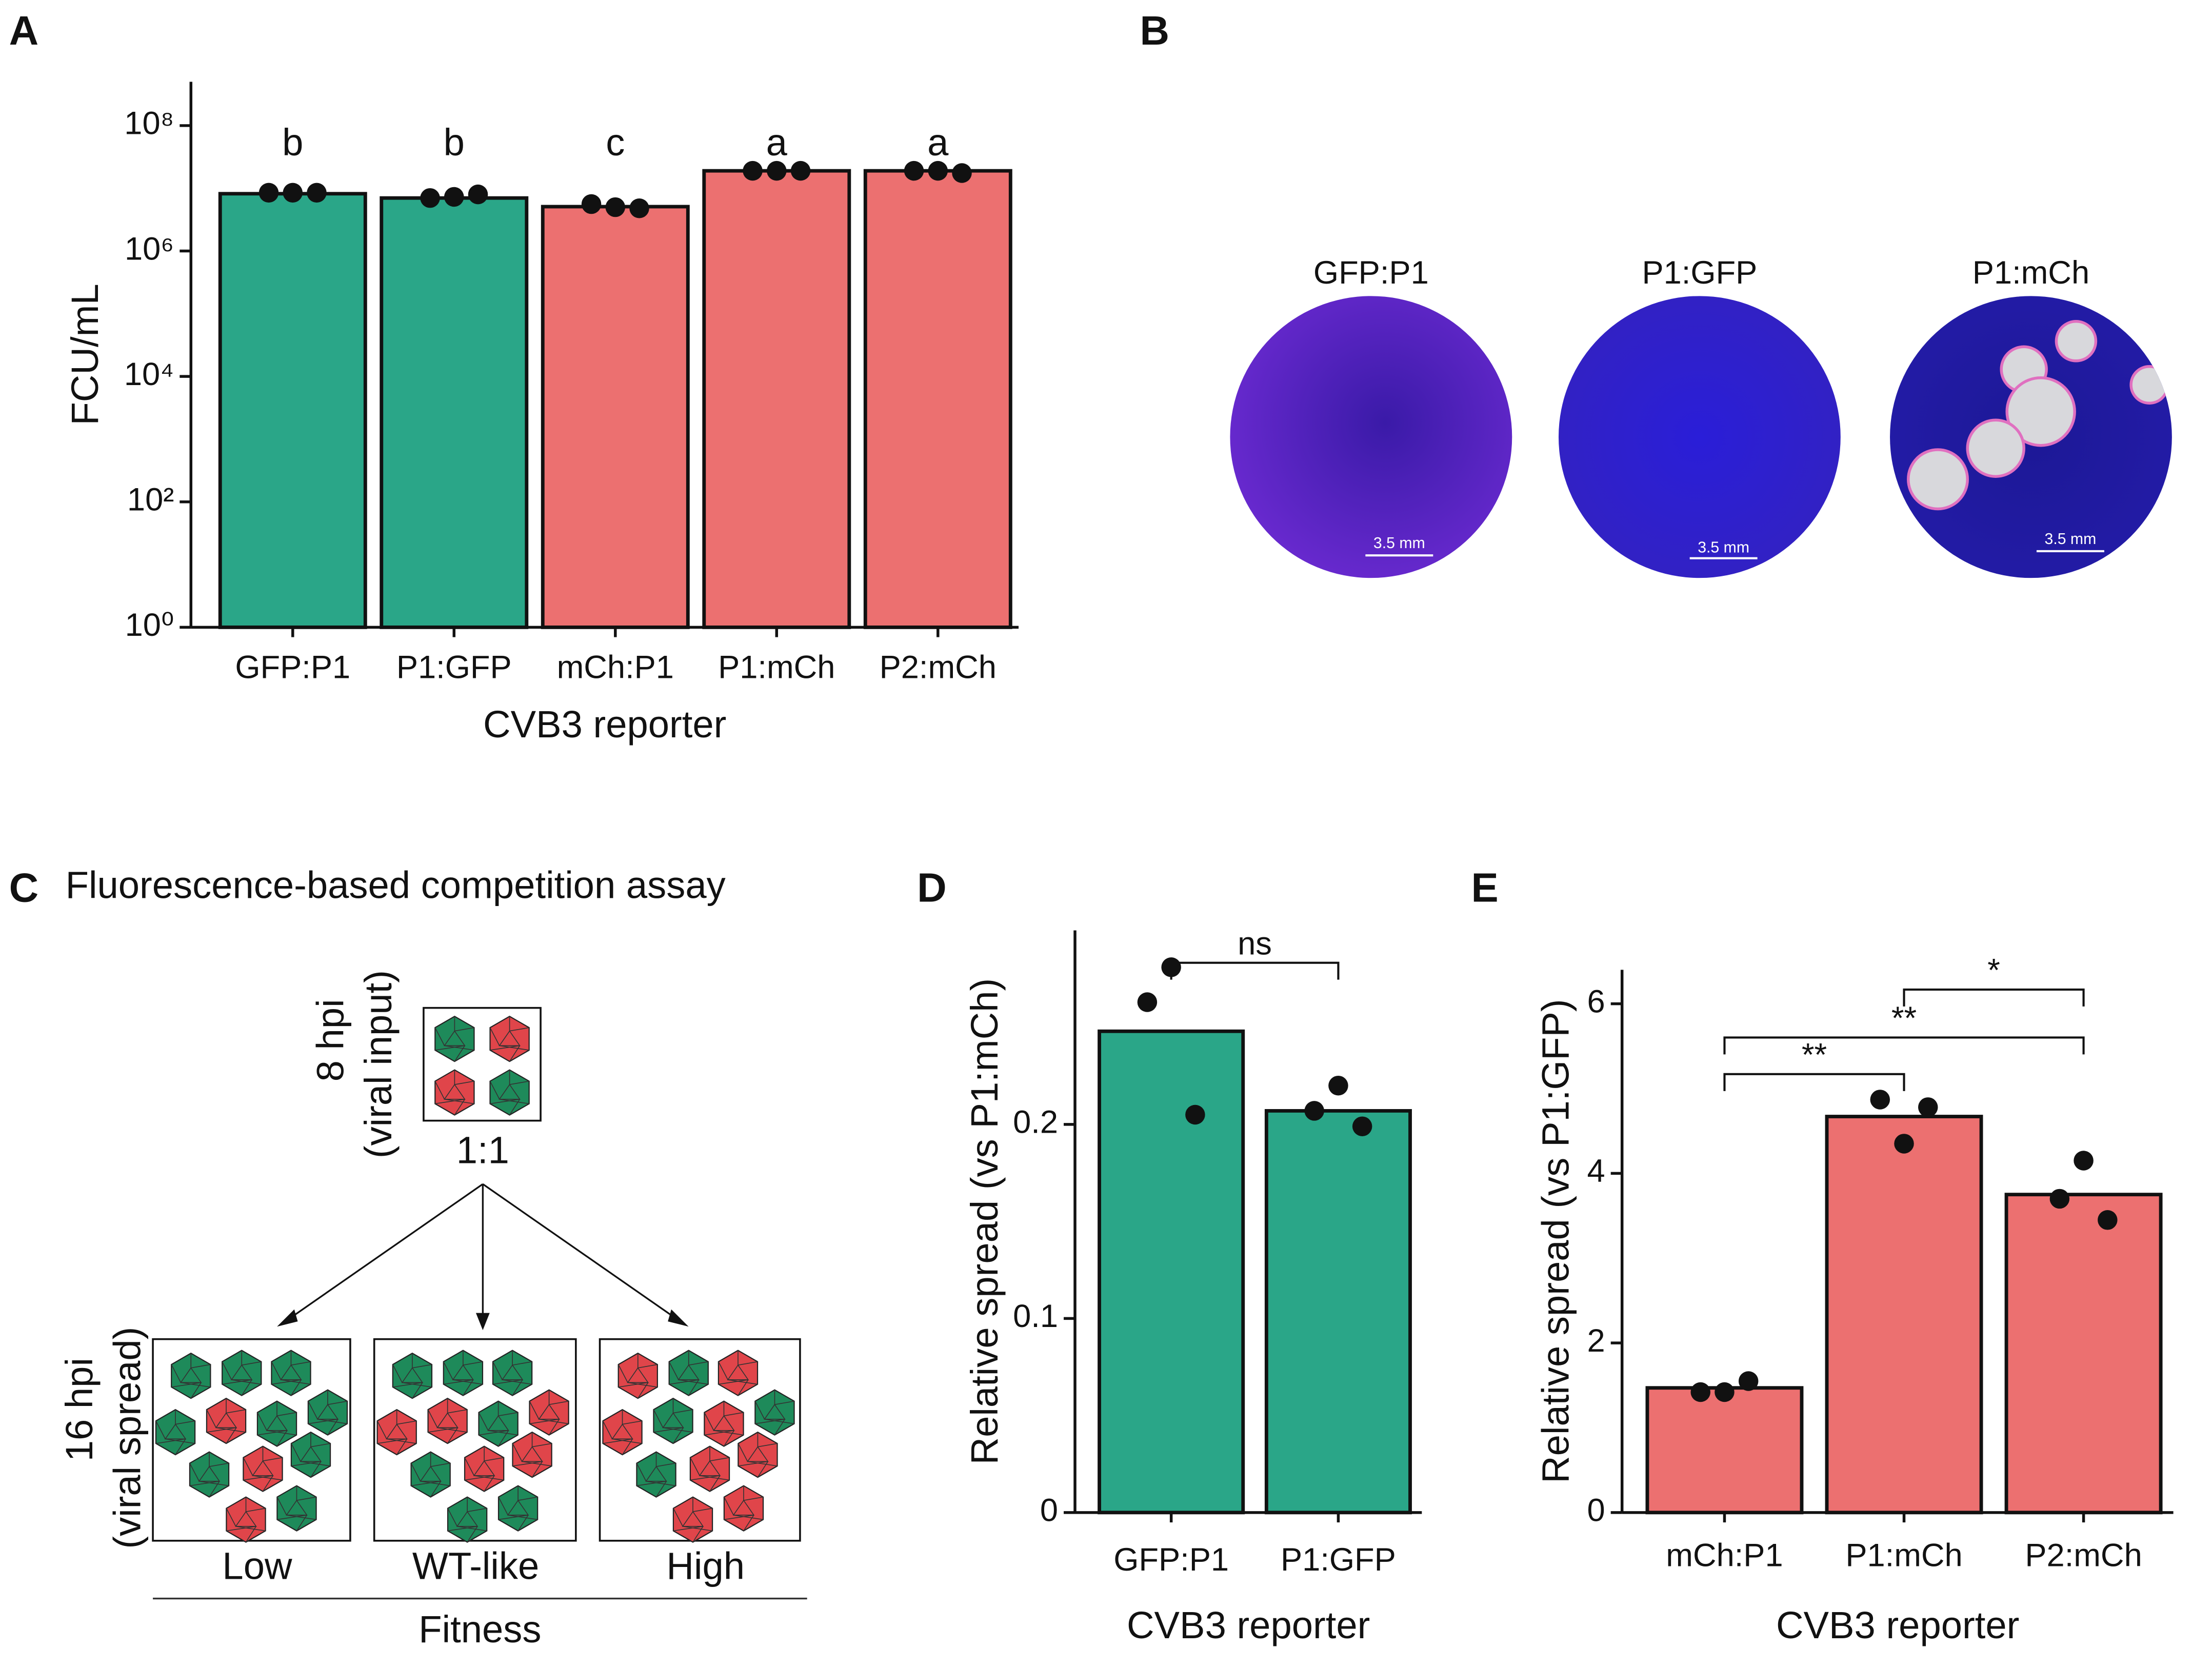 Image resolution: width=2212 pixels, height=1669 pixels. What do you see at coordinates (938, 668) in the screenshot?
I see `x-tick-label: P2:mCh` at bounding box center [938, 668].